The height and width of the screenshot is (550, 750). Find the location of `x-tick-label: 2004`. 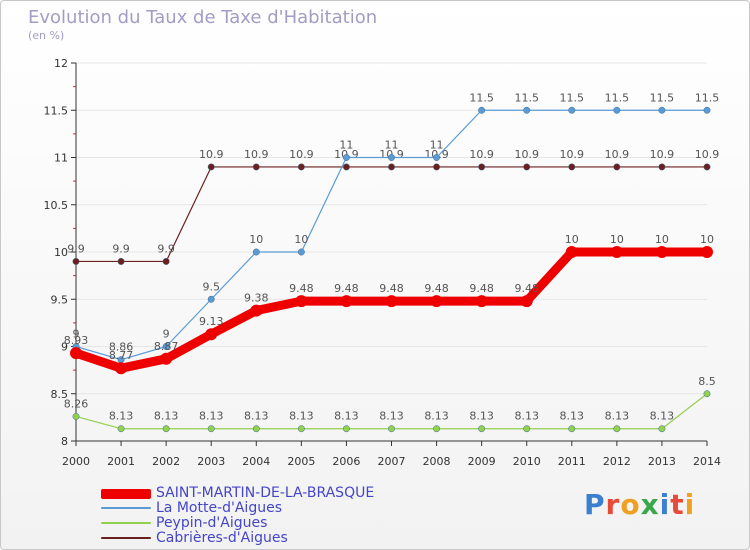

x-tick-label: 2004 is located at coordinates (256, 461).